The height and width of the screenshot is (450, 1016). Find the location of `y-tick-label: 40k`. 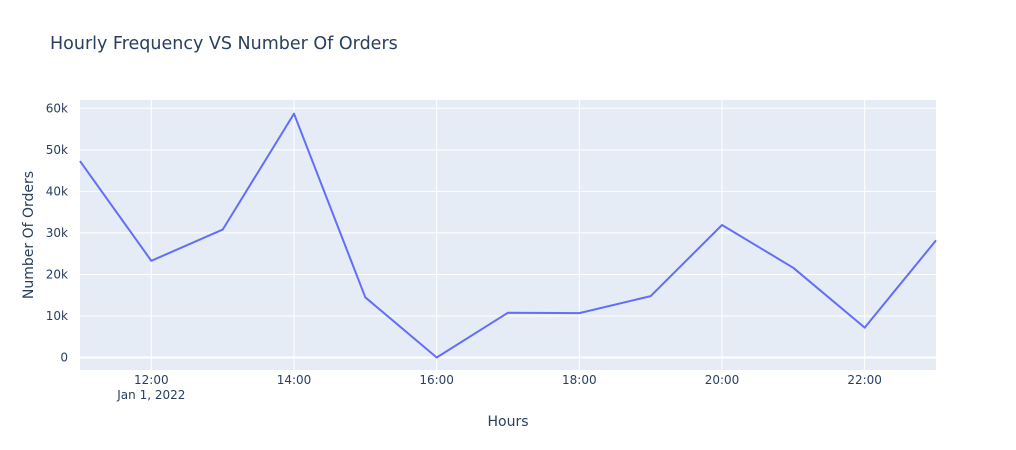

y-tick-label: 40k is located at coordinates (57, 191).